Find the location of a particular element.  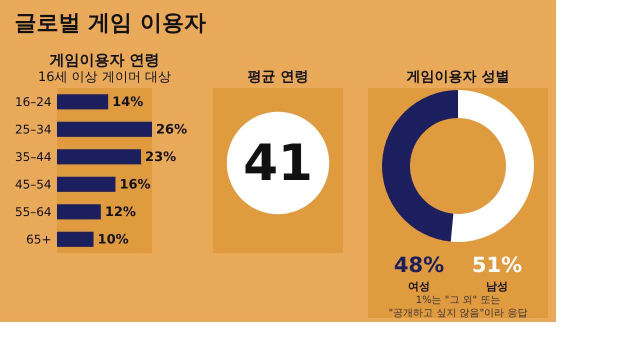

y-tick-label: 55–64 is located at coordinates (33, 211).